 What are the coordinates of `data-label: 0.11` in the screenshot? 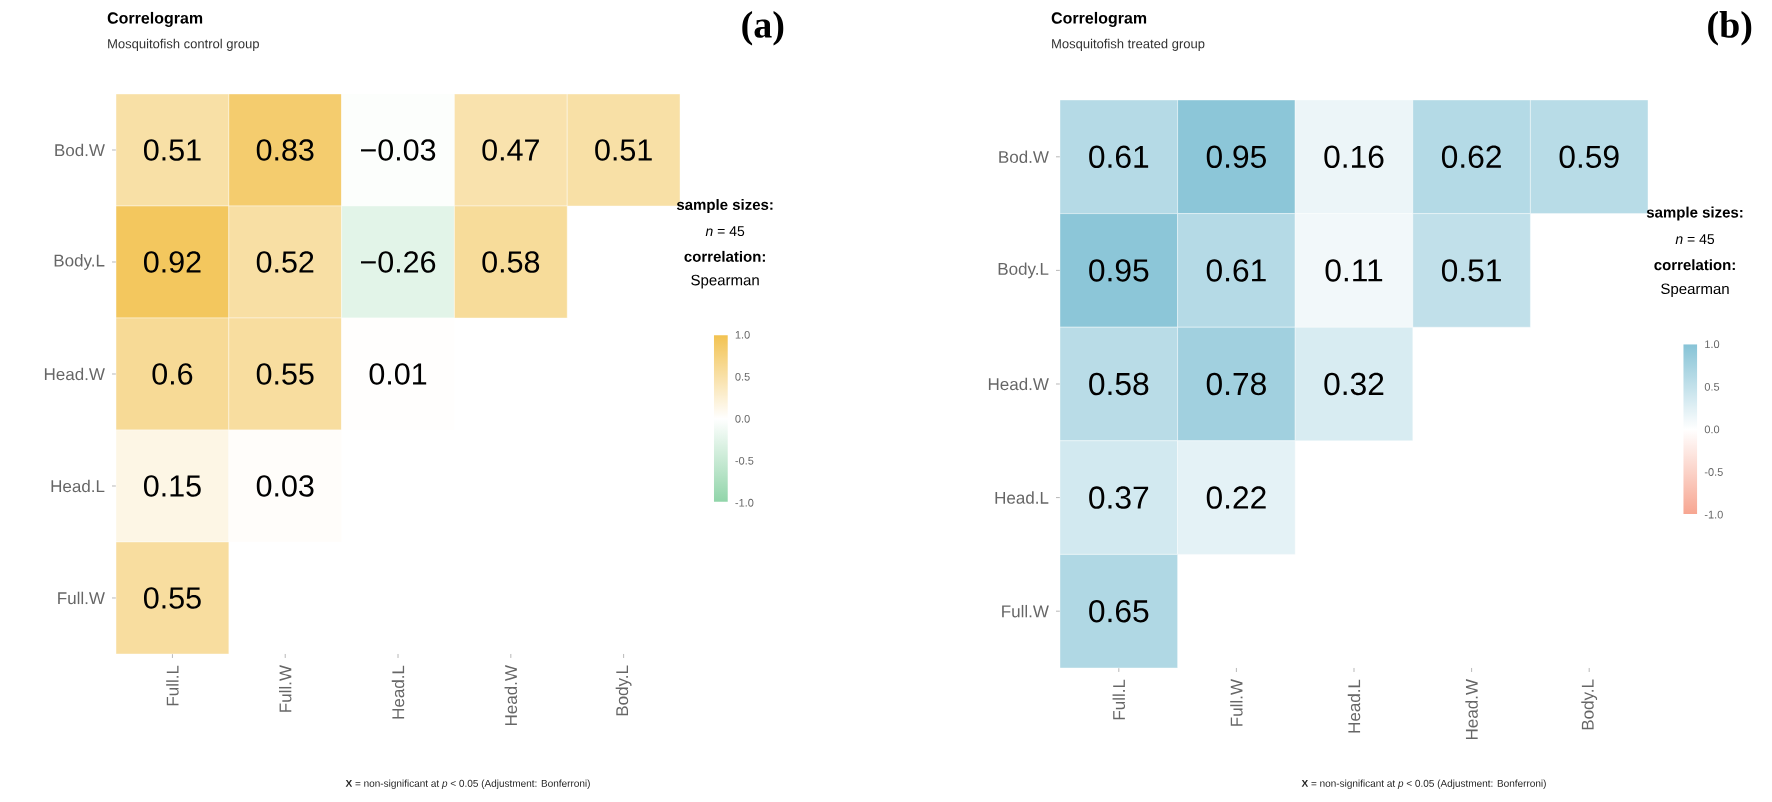 It's located at (1354, 270).